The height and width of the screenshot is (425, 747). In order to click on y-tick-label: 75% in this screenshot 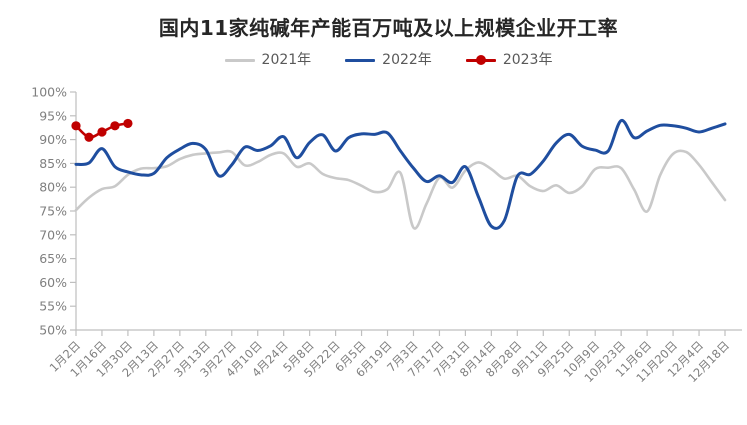, I will do `click(53, 211)`.